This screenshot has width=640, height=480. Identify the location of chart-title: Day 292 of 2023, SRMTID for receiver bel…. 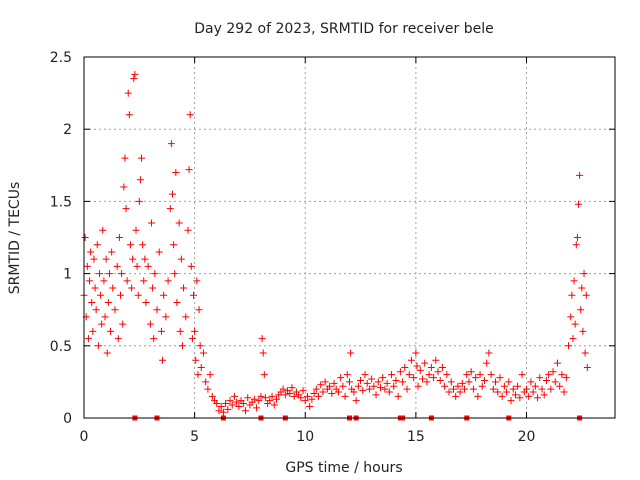
(343, 29).